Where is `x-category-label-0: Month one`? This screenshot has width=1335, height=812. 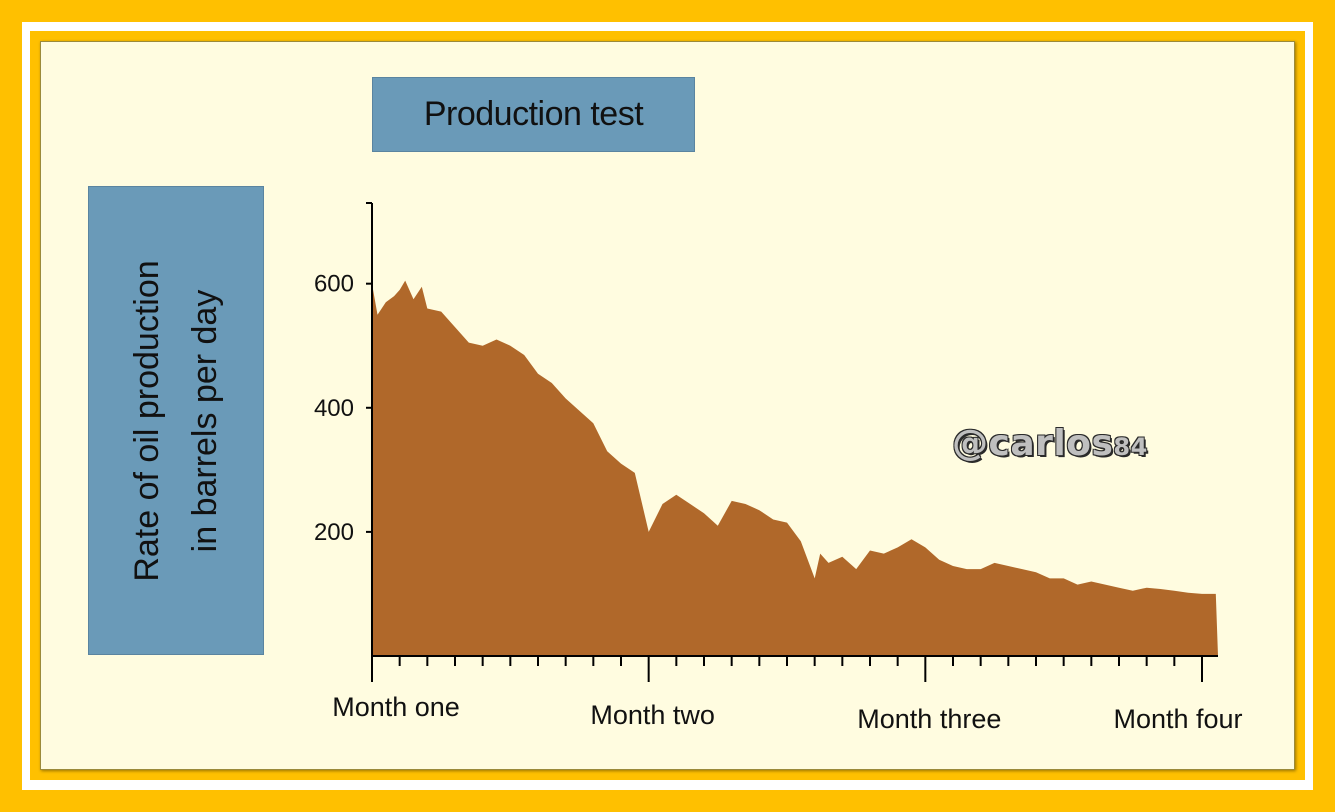 x-category-label-0: Month one is located at coordinates (396, 707).